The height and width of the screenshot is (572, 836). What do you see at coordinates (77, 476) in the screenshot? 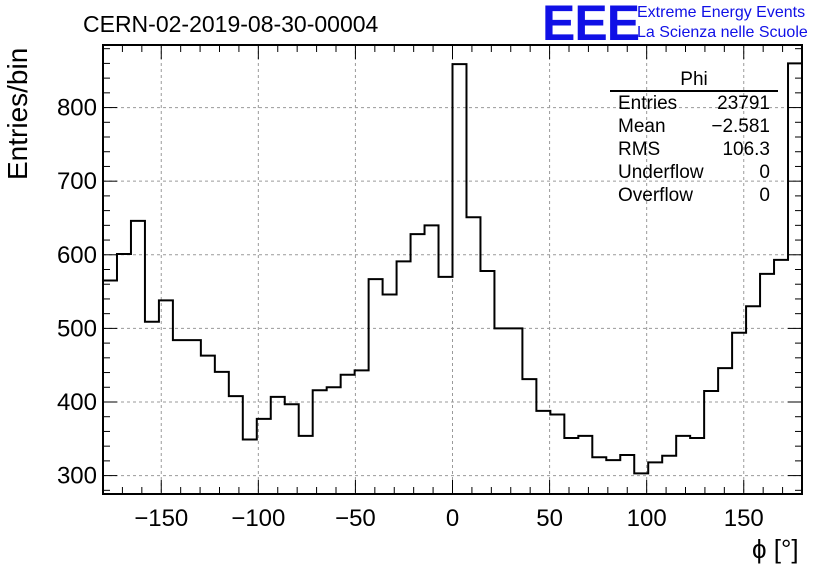
I see `y-tick-label: 300` at bounding box center [77, 476].